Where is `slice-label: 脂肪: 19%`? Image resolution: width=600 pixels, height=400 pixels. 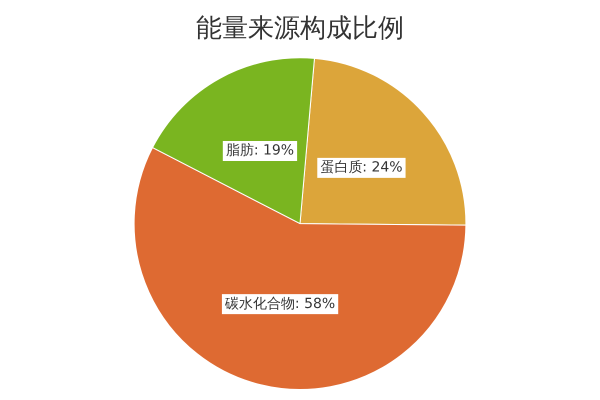
slice-label: 脂肪: 19% is located at coordinates (260, 150).